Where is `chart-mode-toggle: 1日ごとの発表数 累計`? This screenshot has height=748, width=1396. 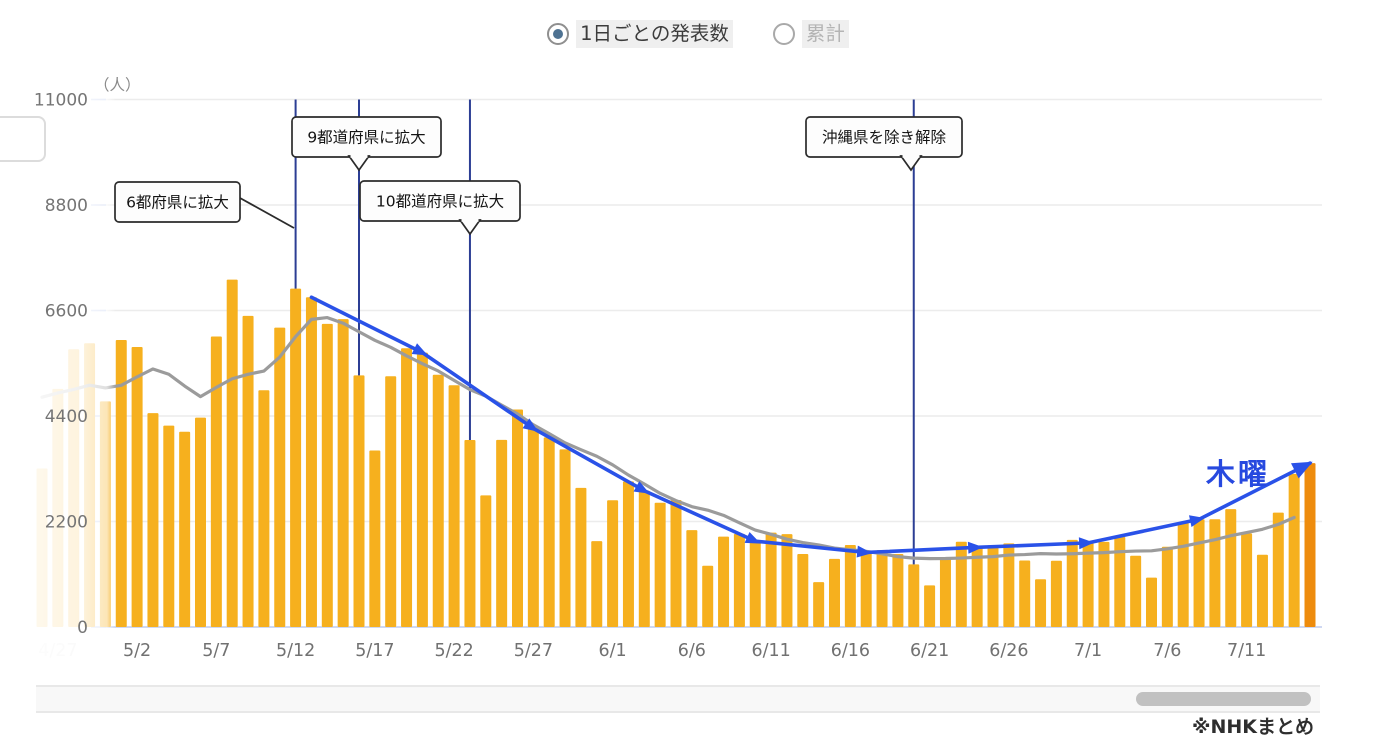 chart-mode-toggle: 1日ごとの発表数 累計 is located at coordinates (698, 34).